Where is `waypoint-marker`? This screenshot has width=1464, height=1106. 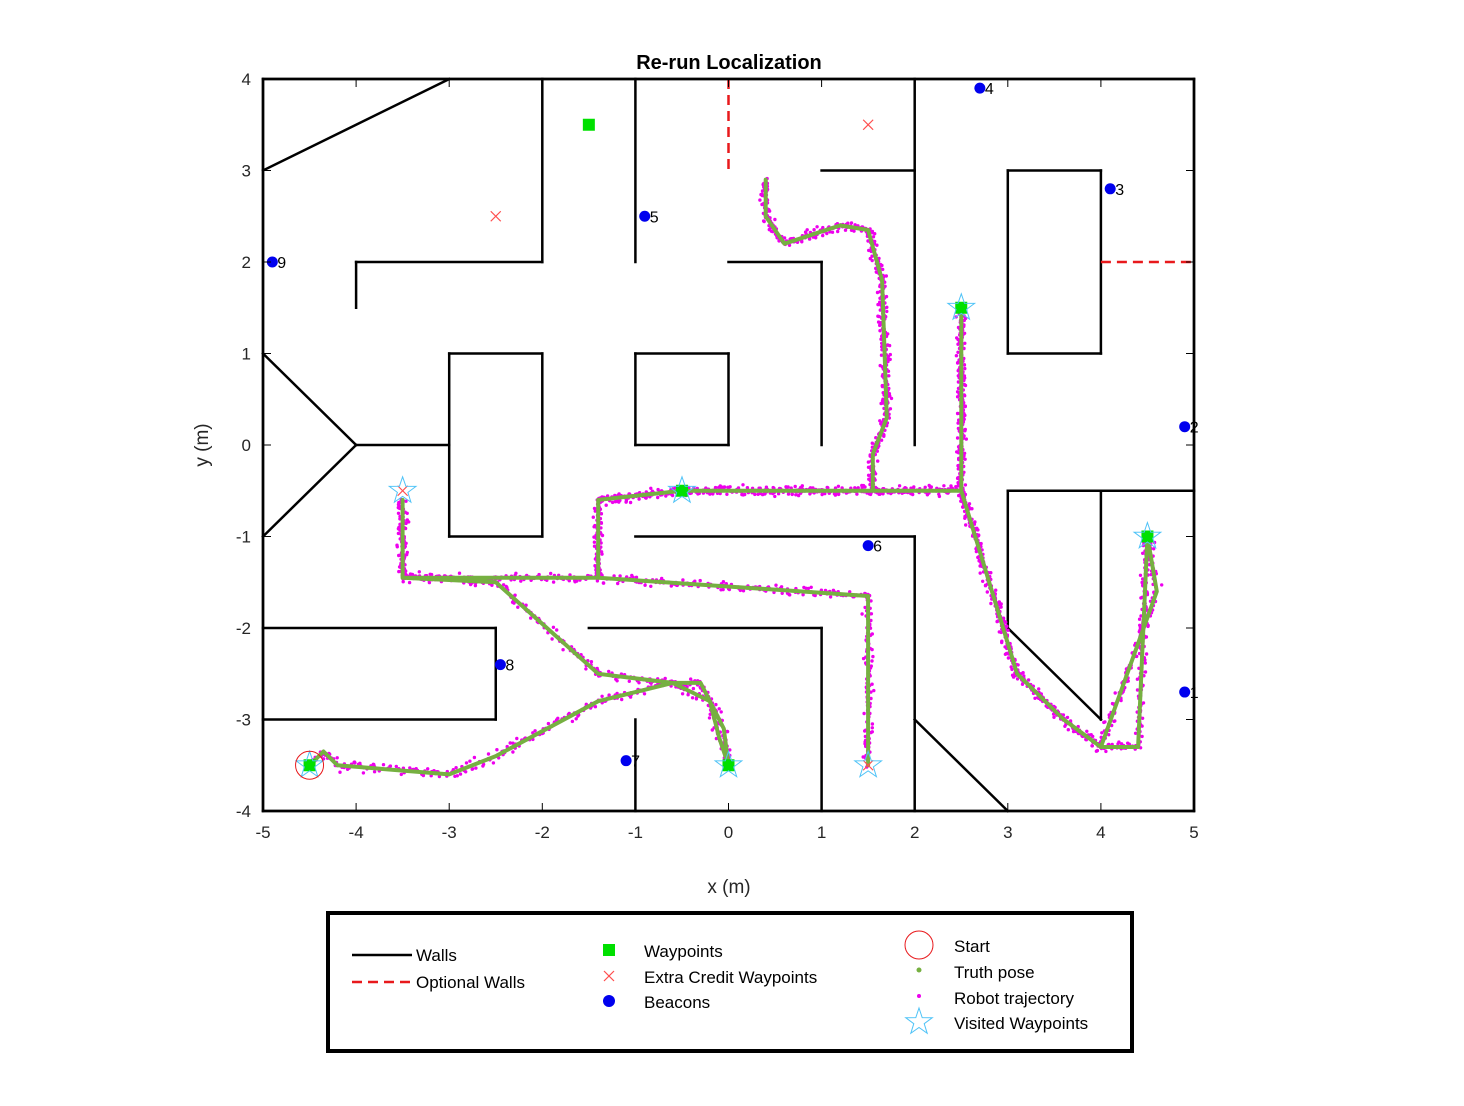 waypoint-marker is located at coordinates (1147, 536).